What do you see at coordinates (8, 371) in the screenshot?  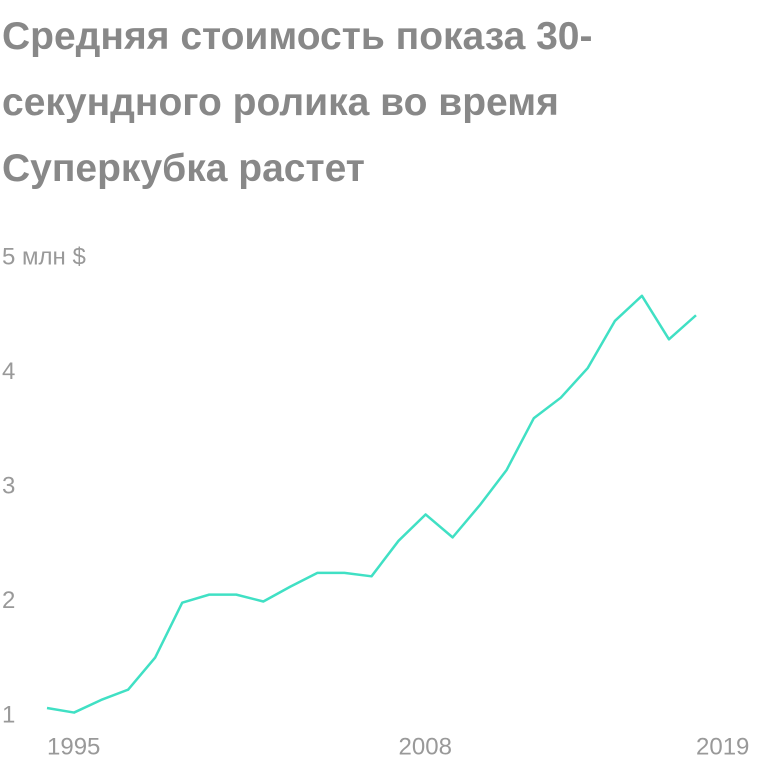 I see `y-tick-label: 4` at bounding box center [8, 371].